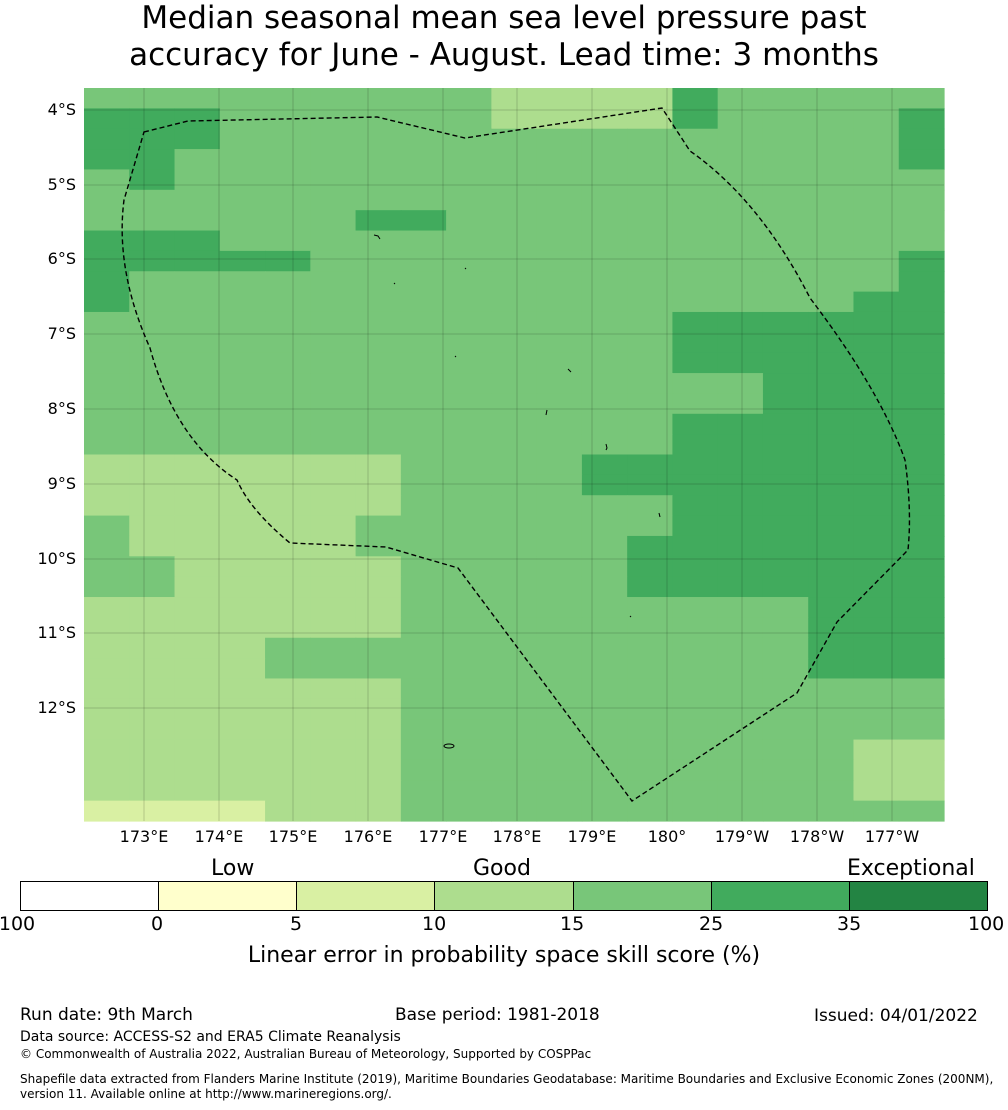 This screenshot has width=1008, height=1110. What do you see at coordinates (293, 836) in the screenshot?
I see `longitude-label: 175°E` at bounding box center [293, 836].